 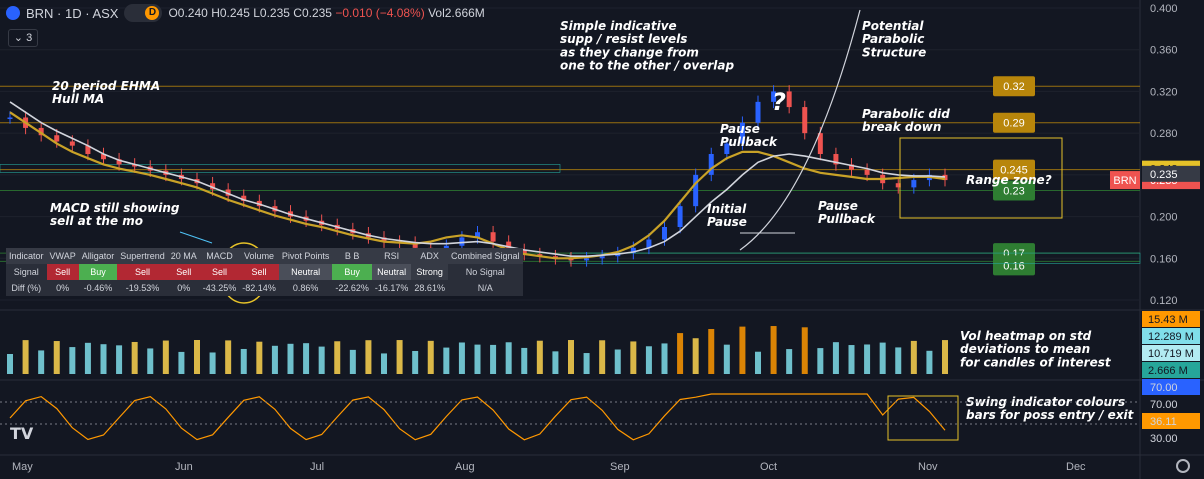 I want to click on indicator-signal-2: Buy, so click(x=98, y=272).